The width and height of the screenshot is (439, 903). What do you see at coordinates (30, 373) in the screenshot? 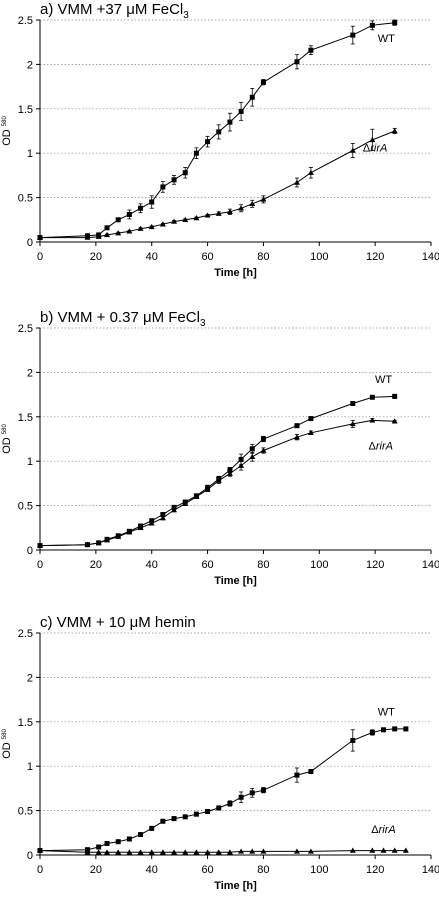
I see `chart-b-y-tick-label: 2` at bounding box center [30, 373].